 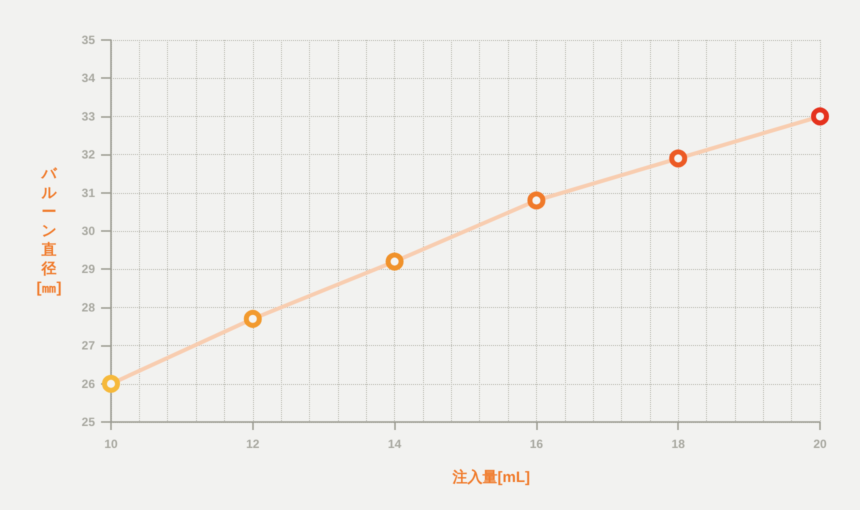 I want to click on x-tick-label: 18, so click(x=679, y=444).